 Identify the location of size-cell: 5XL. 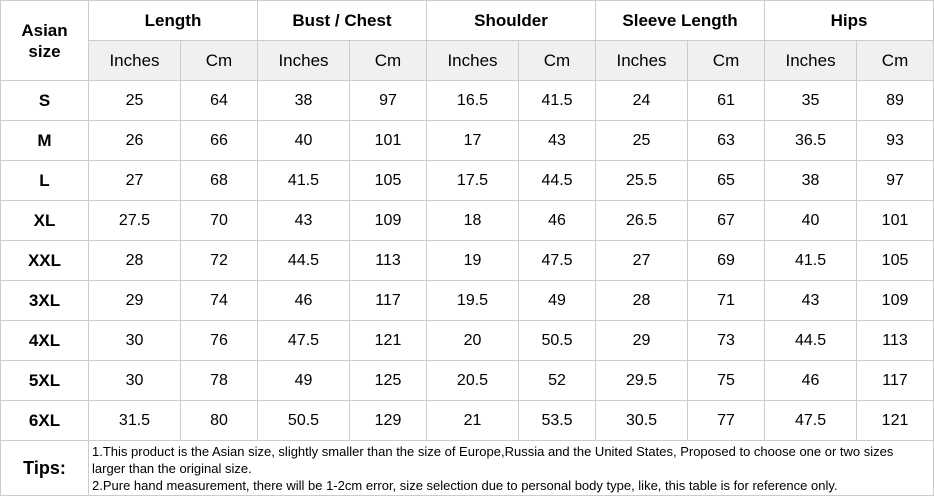
(44, 380).